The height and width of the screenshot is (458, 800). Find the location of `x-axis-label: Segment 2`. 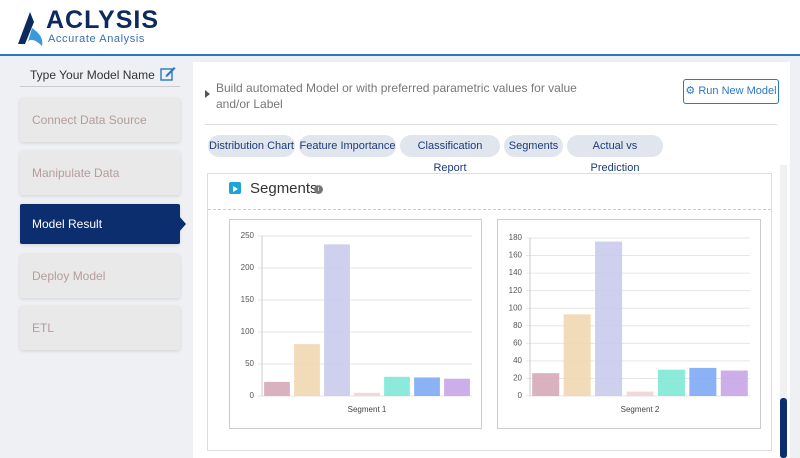

x-axis-label: Segment 2 is located at coordinates (640, 409).